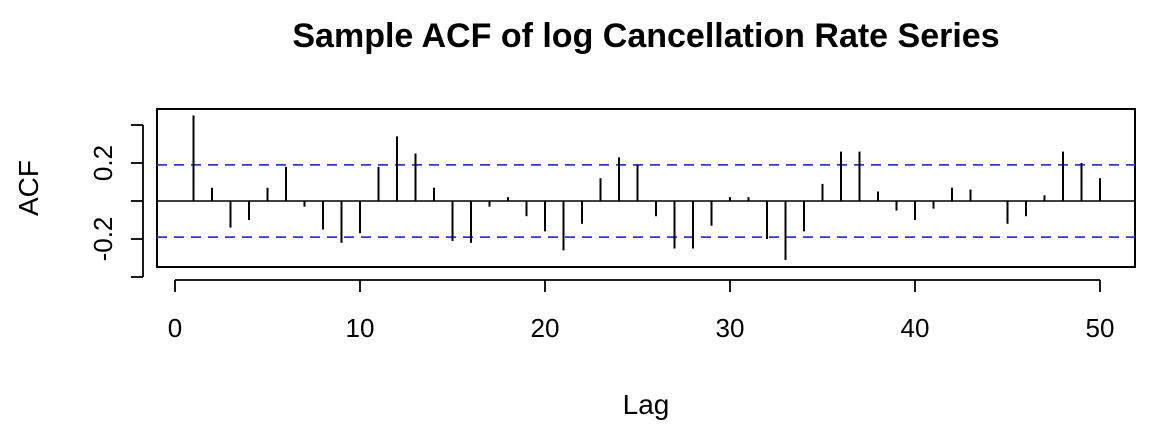 The image size is (1152, 428). I want to click on x-axis-label: Lag, so click(646, 404).